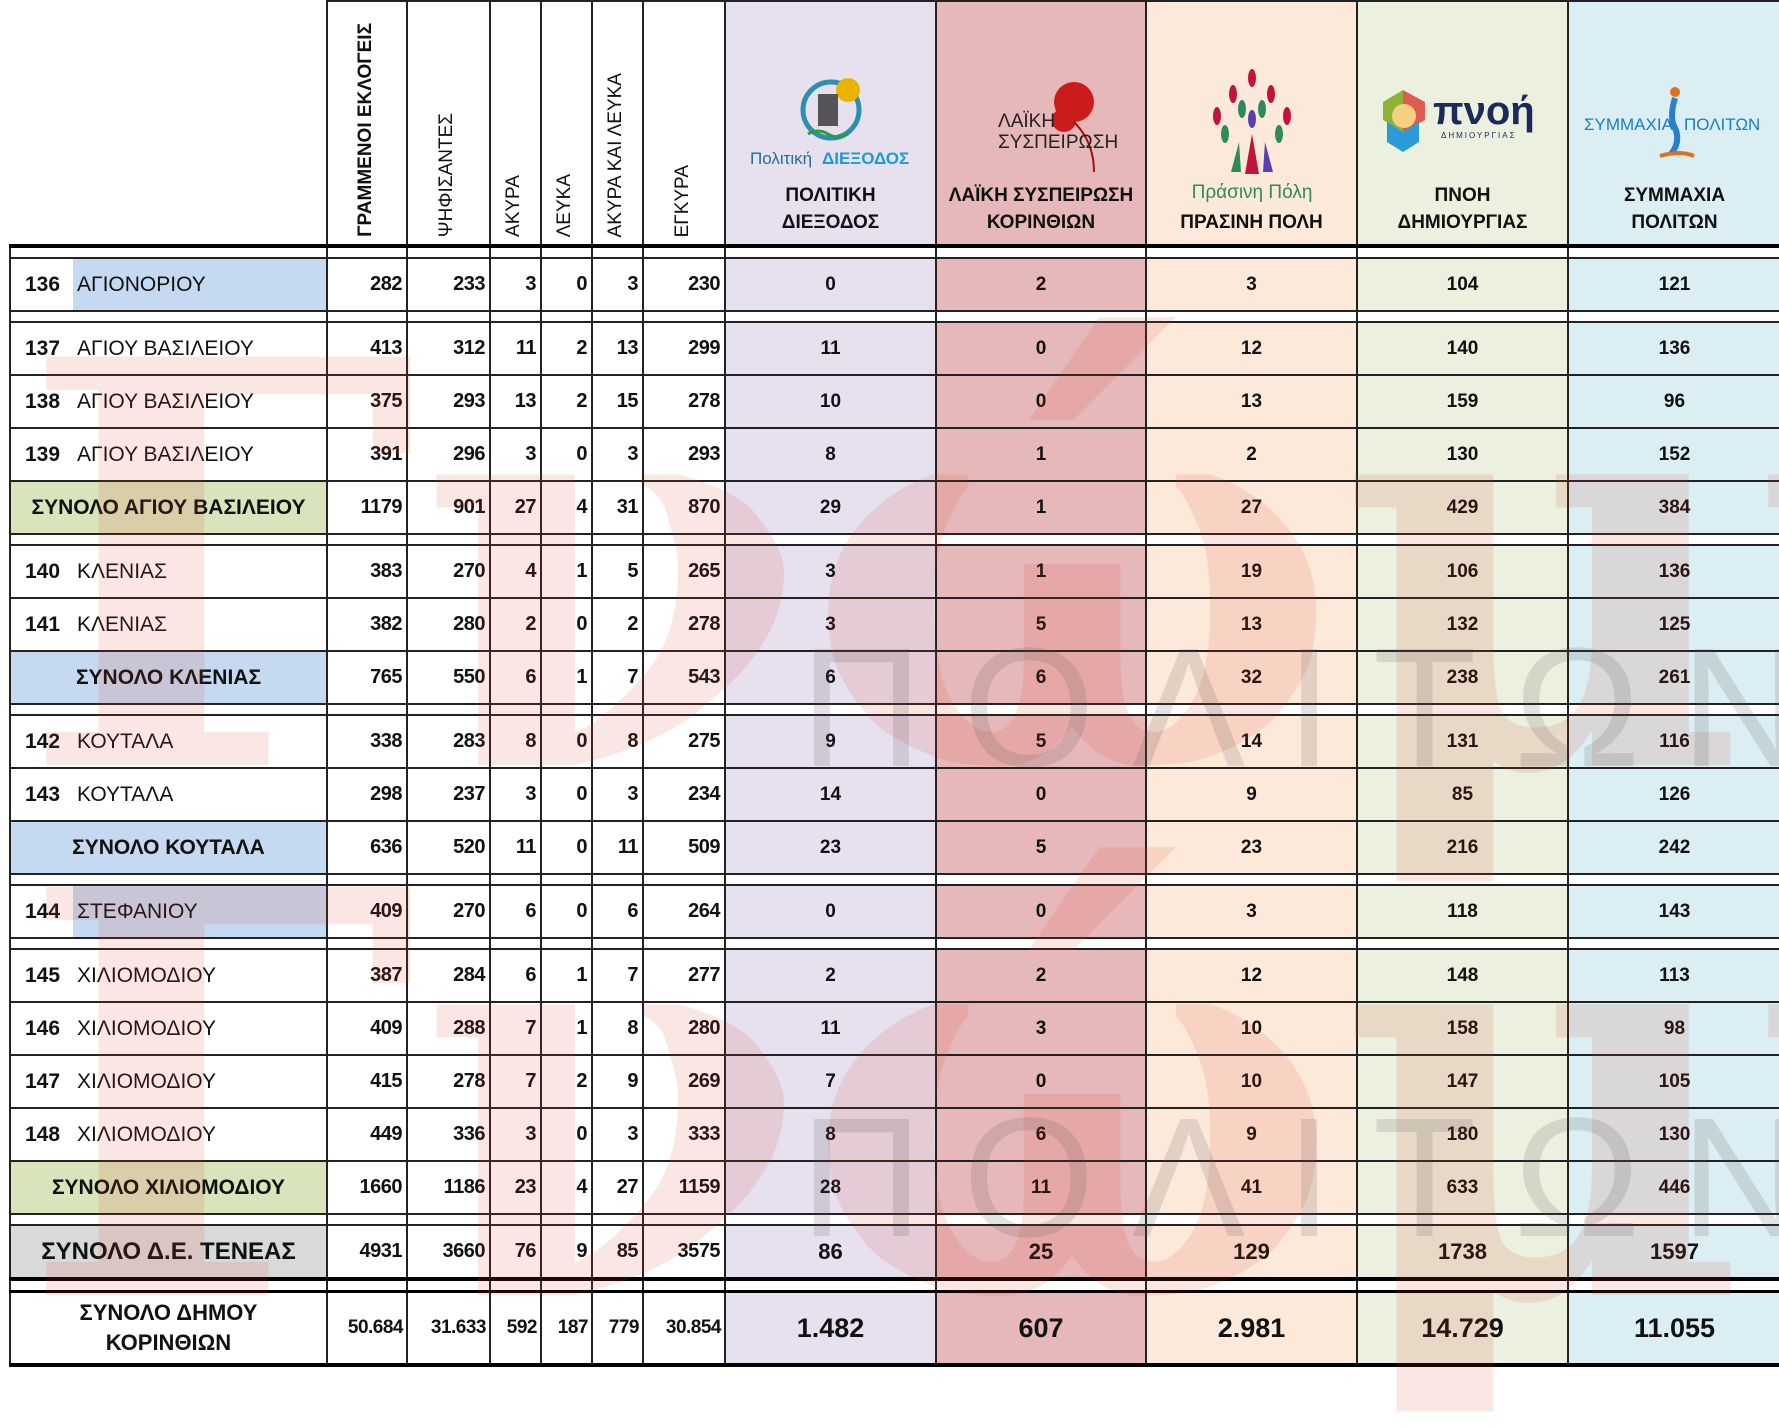 The width and height of the screenshot is (1779, 1428). I want to click on stat-cell-registered: 409, so click(367, 911).